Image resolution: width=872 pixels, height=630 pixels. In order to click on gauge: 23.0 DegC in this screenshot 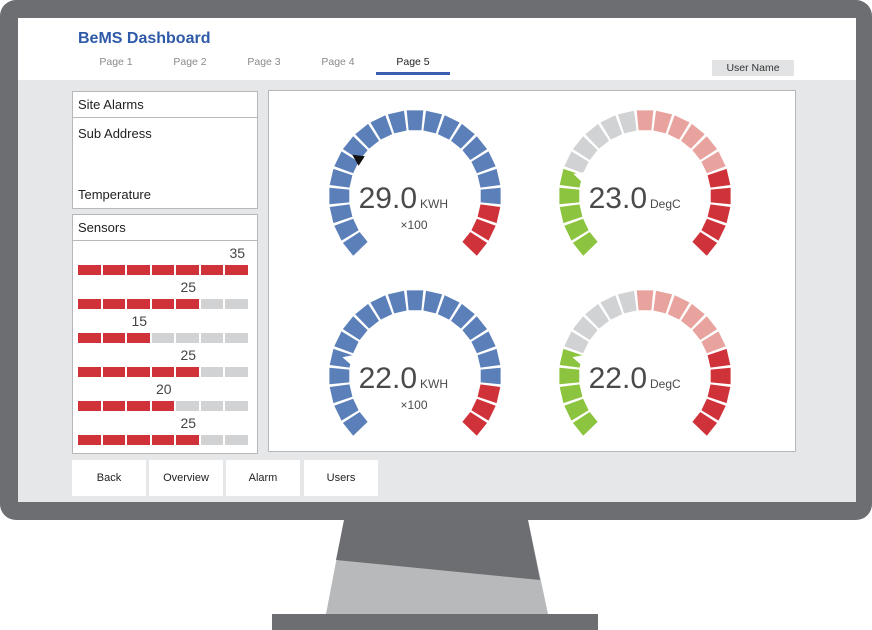, I will do `click(645, 183)`.